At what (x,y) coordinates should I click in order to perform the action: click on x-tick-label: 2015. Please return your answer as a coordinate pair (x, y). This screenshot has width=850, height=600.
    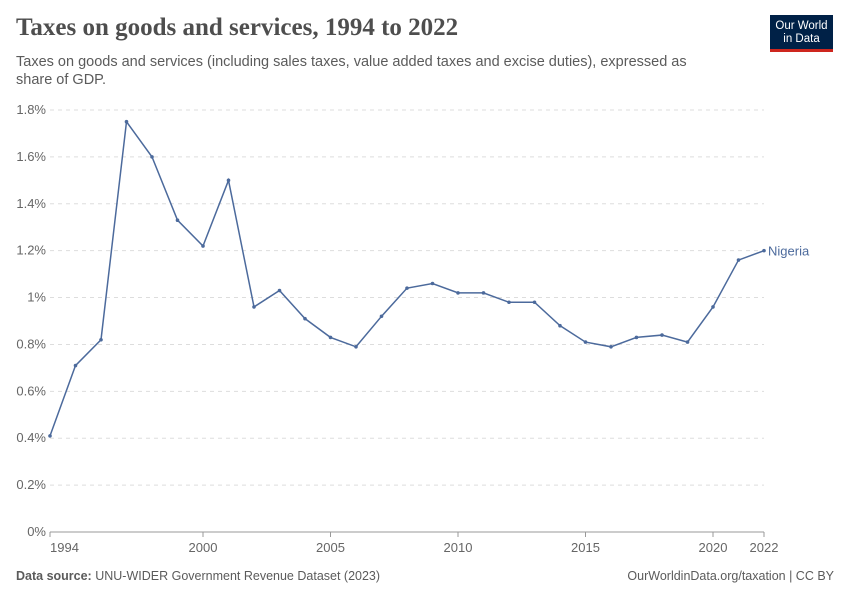
    Looking at the image, I should click on (585, 547).